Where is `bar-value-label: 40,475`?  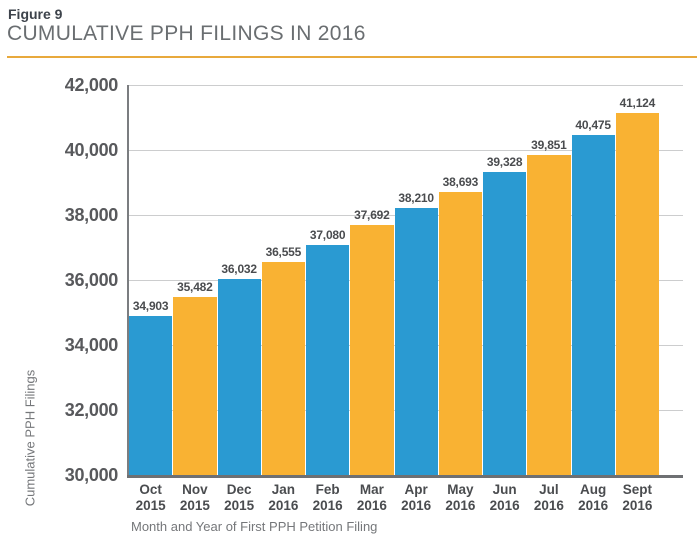 bar-value-label: 40,475 is located at coordinates (593, 124).